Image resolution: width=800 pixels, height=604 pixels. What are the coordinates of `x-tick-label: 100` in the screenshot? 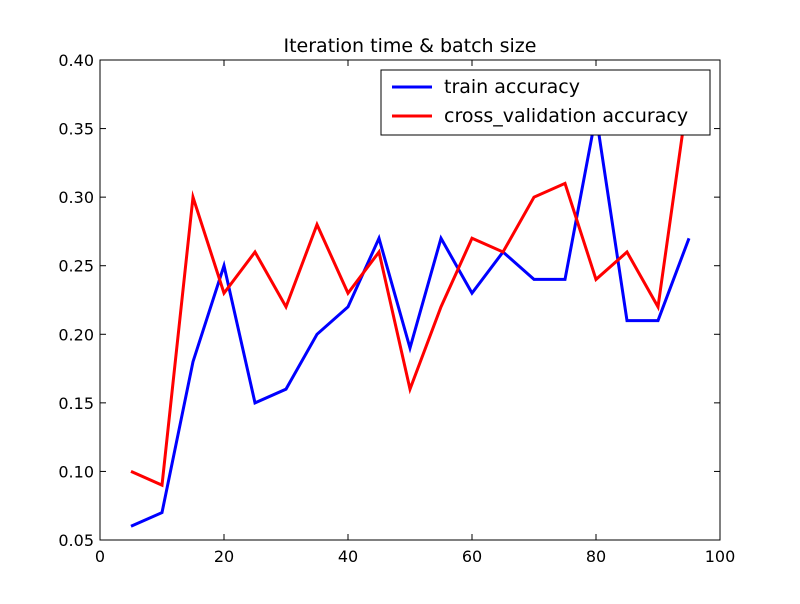 It's located at (720, 556).